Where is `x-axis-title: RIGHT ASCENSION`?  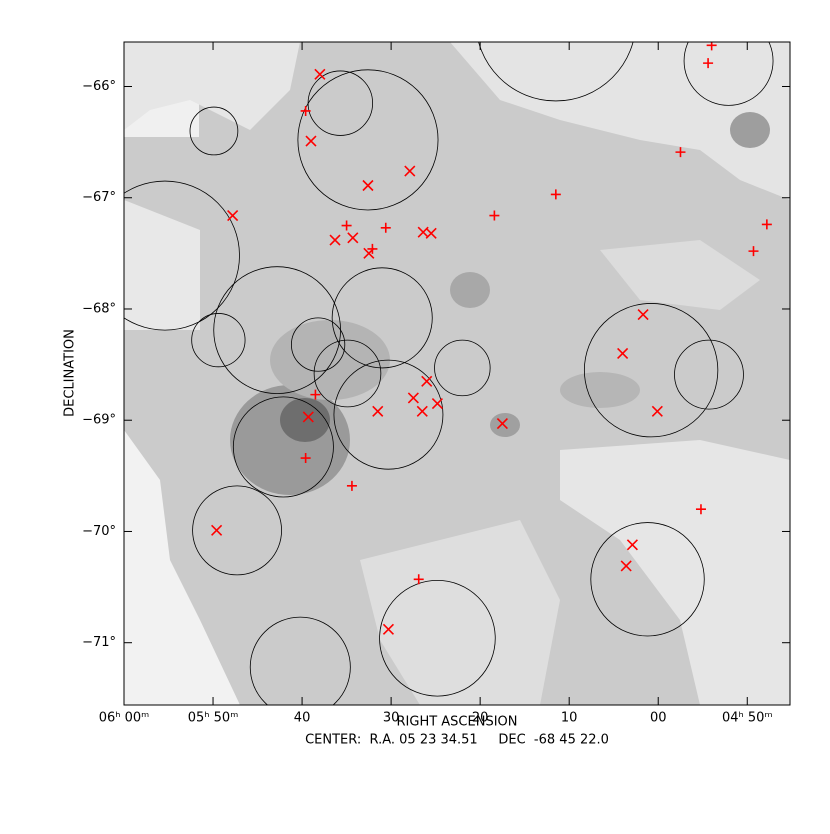
x-axis-title: RIGHT ASCENSION is located at coordinates (457, 722).